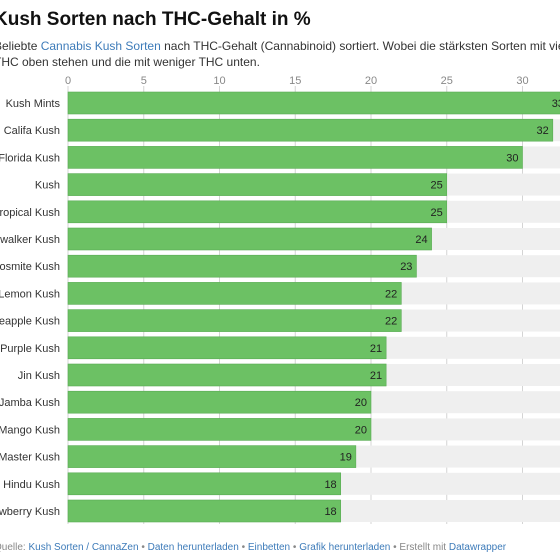 This screenshot has height=560, width=560. Describe the element at coordinates (295, 81) in the screenshot. I see `x-tick-label: 15` at that location.